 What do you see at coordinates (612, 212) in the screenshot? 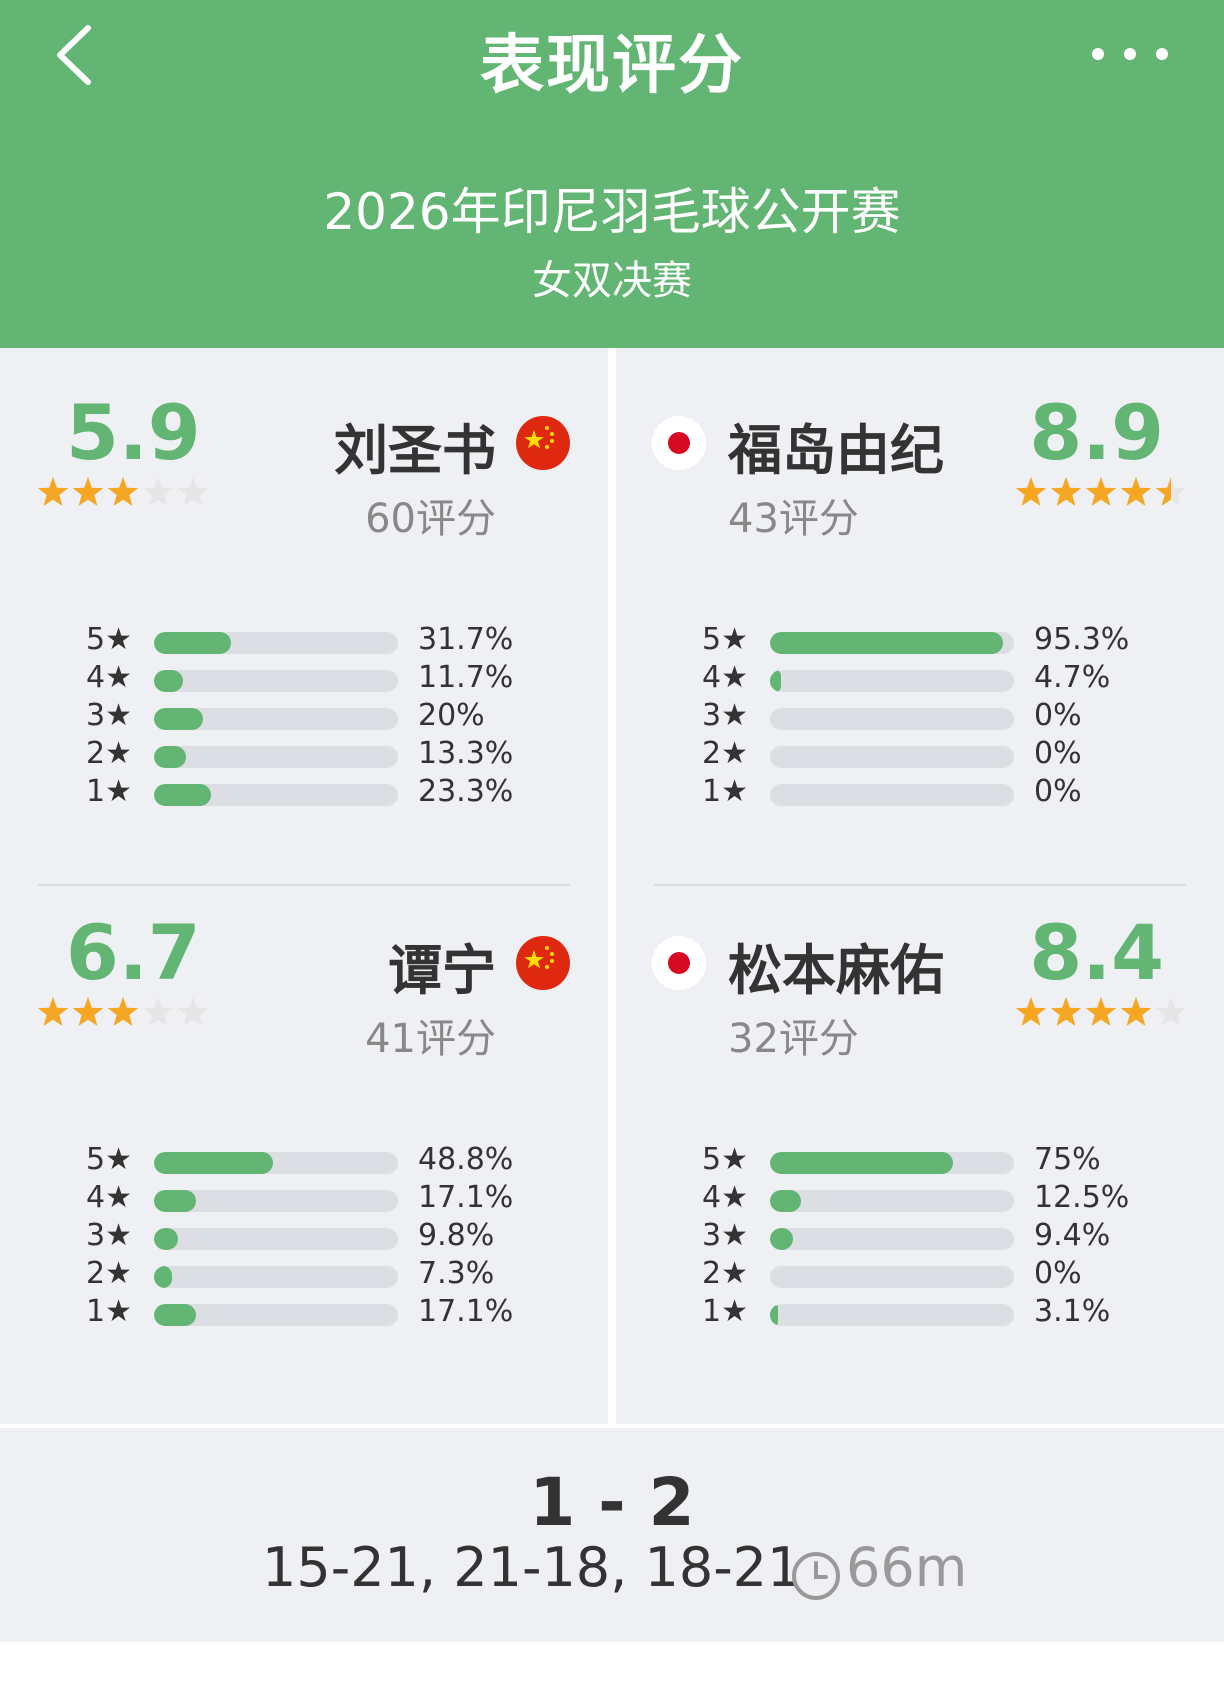
I see `tournament-name: 2026年印尼羽毛球公开赛` at bounding box center [612, 212].